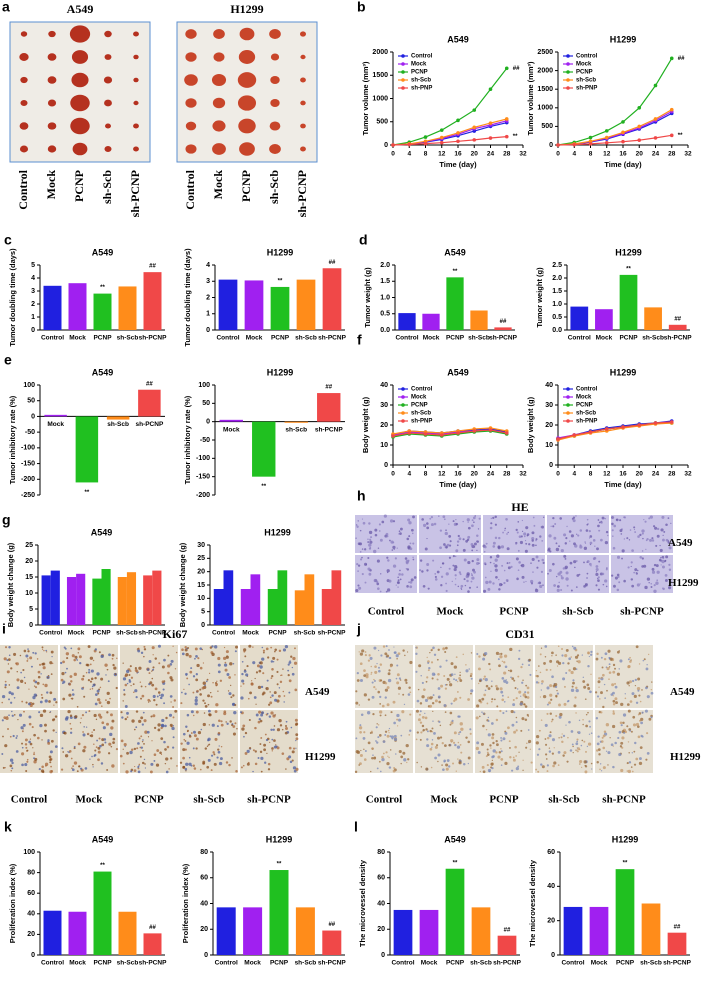 This screenshot has width=703, height=991. What do you see at coordinates (77, 338) in the screenshot?
I see `x-tick-label: Mock` at bounding box center [77, 338].